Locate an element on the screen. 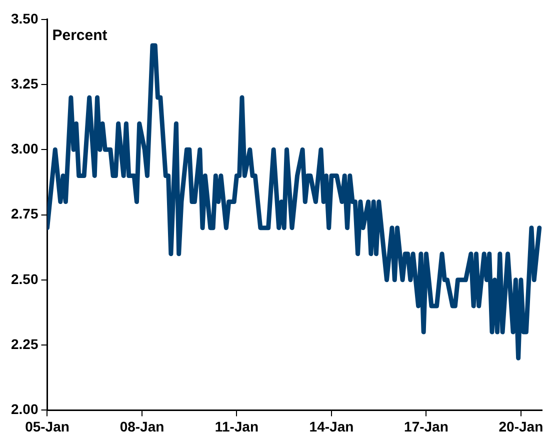 The height and width of the screenshot is (447, 556). y-tick-label: 2.00 is located at coordinates (24, 409).